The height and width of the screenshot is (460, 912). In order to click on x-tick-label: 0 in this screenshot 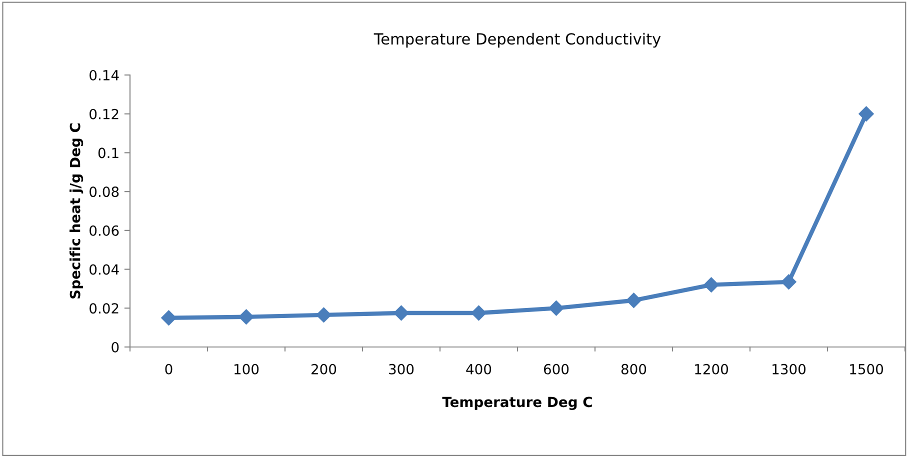, I will do `click(168, 369)`.